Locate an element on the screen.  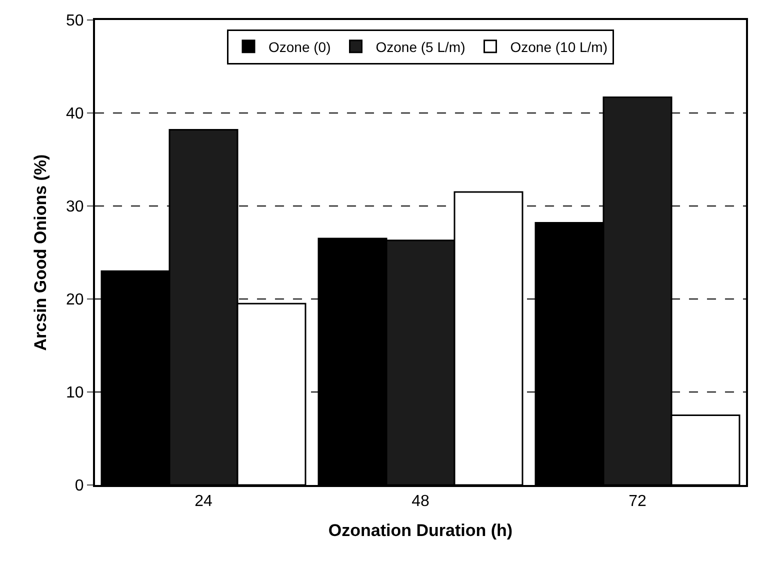
y-tick-label: 20 is located at coordinates (75, 300).